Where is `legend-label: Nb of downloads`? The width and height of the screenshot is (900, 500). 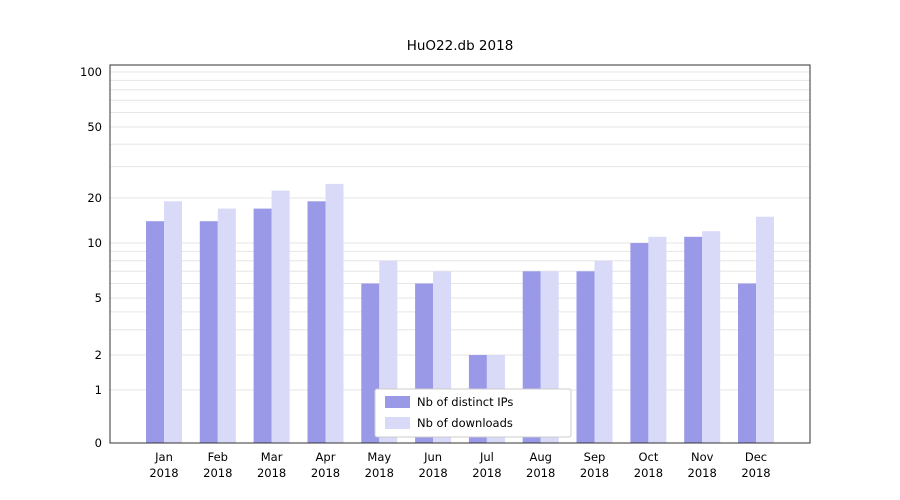 legend-label: Nb of downloads is located at coordinates (465, 423).